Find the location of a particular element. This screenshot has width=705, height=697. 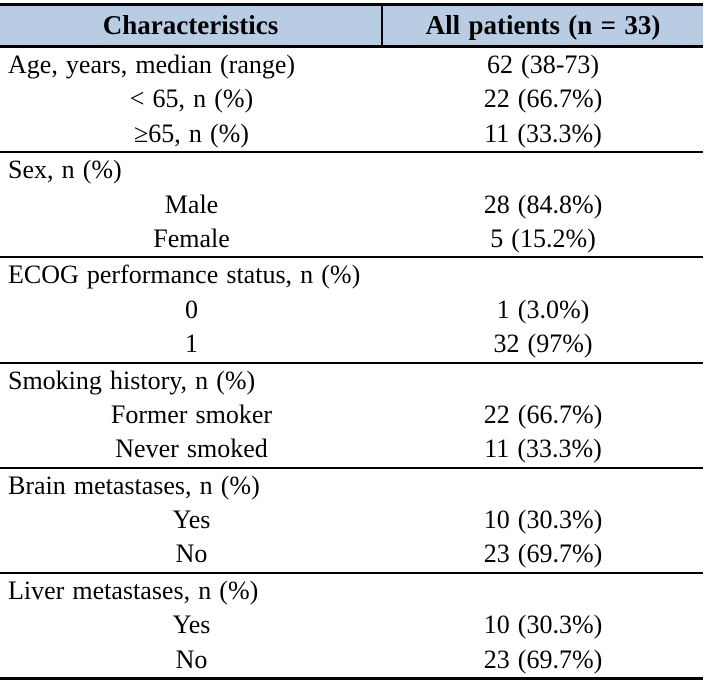

row-label: < 65, n (%) is located at coordinates (191, 99).